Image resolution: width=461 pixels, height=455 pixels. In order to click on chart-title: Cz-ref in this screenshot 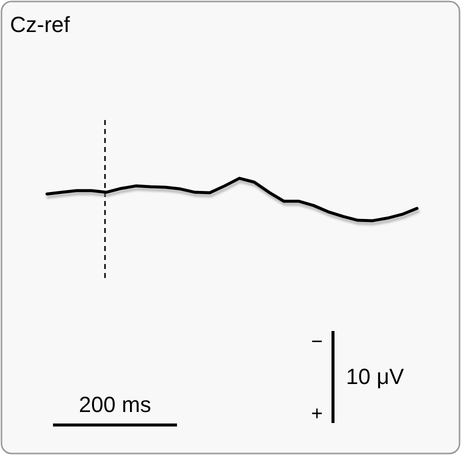, I will do `click(40, 24)`.